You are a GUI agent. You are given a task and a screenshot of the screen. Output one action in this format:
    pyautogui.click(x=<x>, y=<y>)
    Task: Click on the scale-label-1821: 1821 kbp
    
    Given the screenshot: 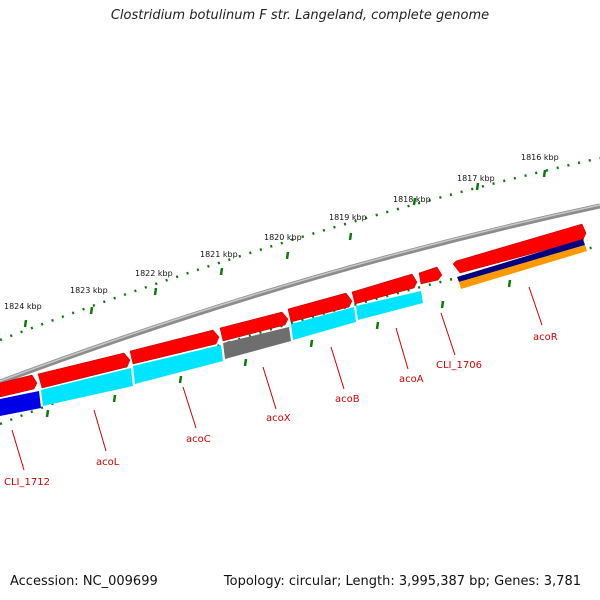 What is the action you would take?
    pyautogui.click(x=219, y=254)
    